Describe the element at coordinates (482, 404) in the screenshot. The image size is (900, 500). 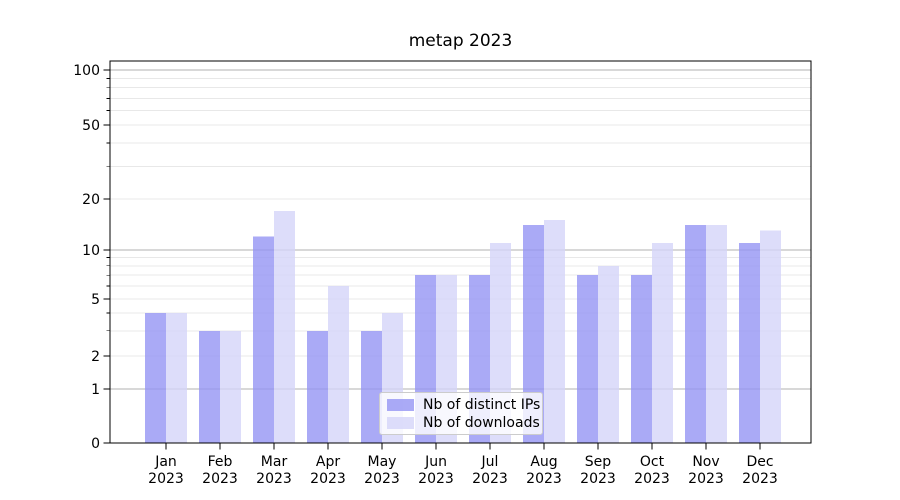
I see `legend-label-distinct-ips: Nb of distinct IPs` at that location.